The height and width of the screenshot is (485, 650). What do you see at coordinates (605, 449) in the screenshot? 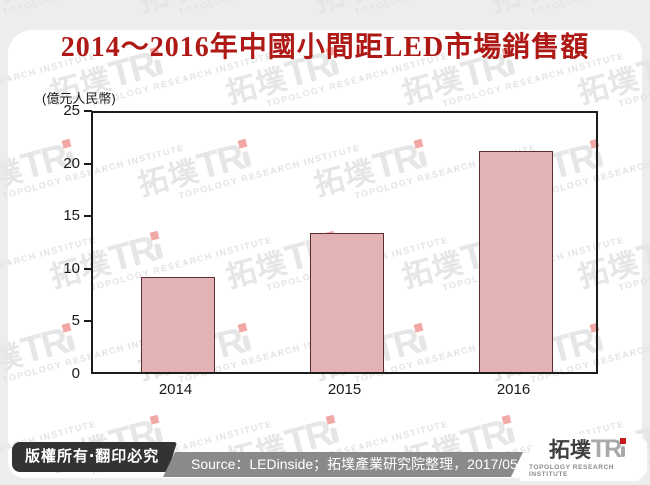
I see `logo-latin-text: TR` at bounding box center [605, 449].